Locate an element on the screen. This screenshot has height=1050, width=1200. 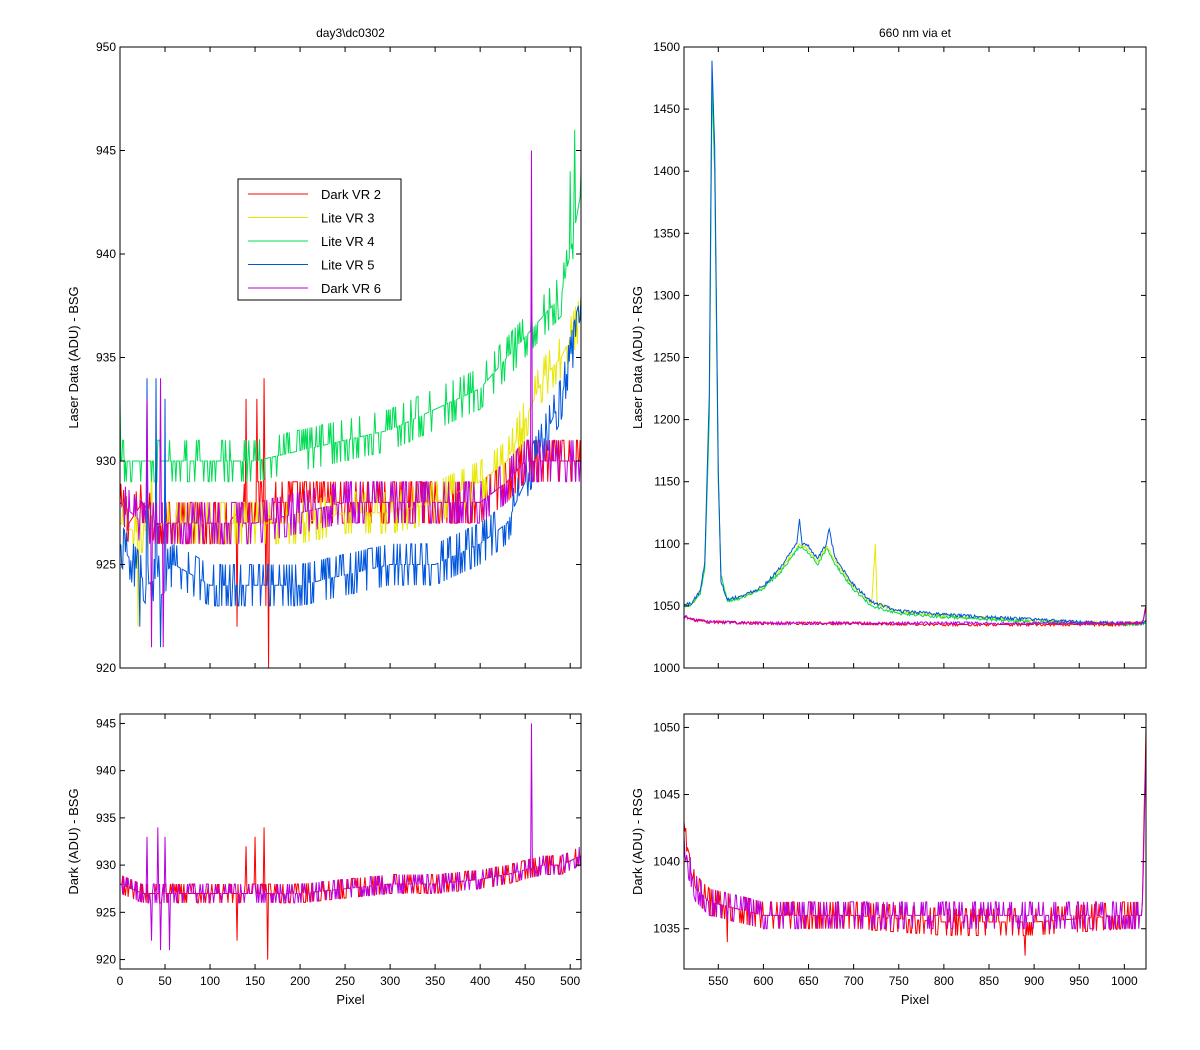
legend-box is located at coordinates (319, 239).